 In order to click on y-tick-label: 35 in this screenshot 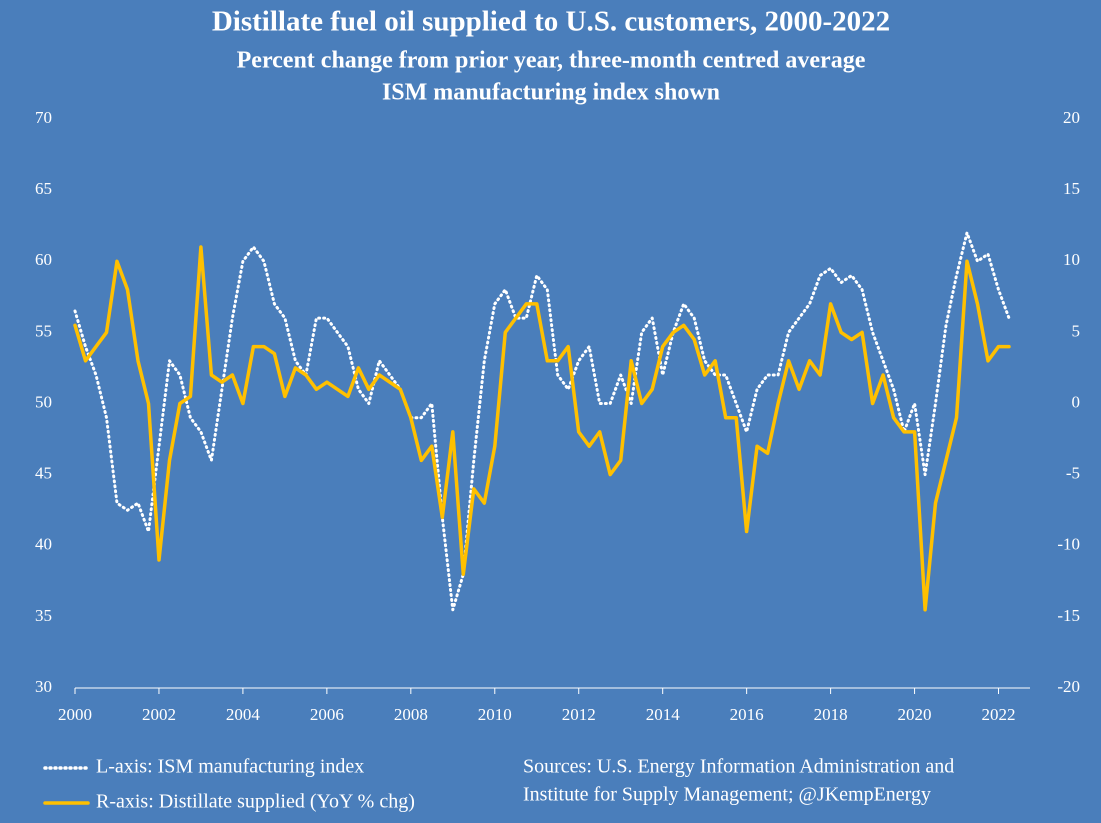, I will do `click(43, 615)`.